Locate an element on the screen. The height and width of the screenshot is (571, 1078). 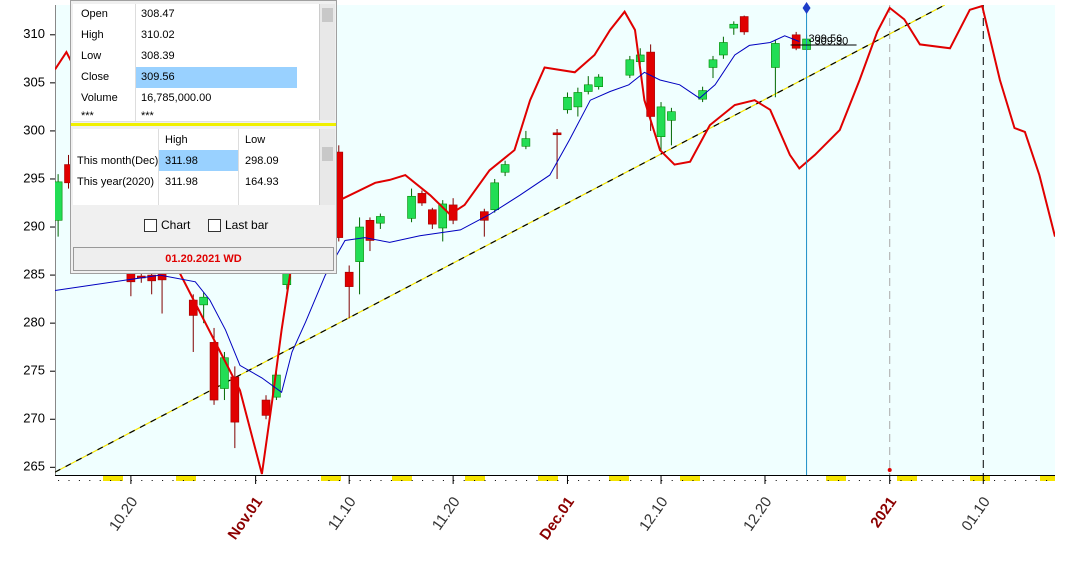
quote-row: Low 308.39 is located at coordinates (196, 57).